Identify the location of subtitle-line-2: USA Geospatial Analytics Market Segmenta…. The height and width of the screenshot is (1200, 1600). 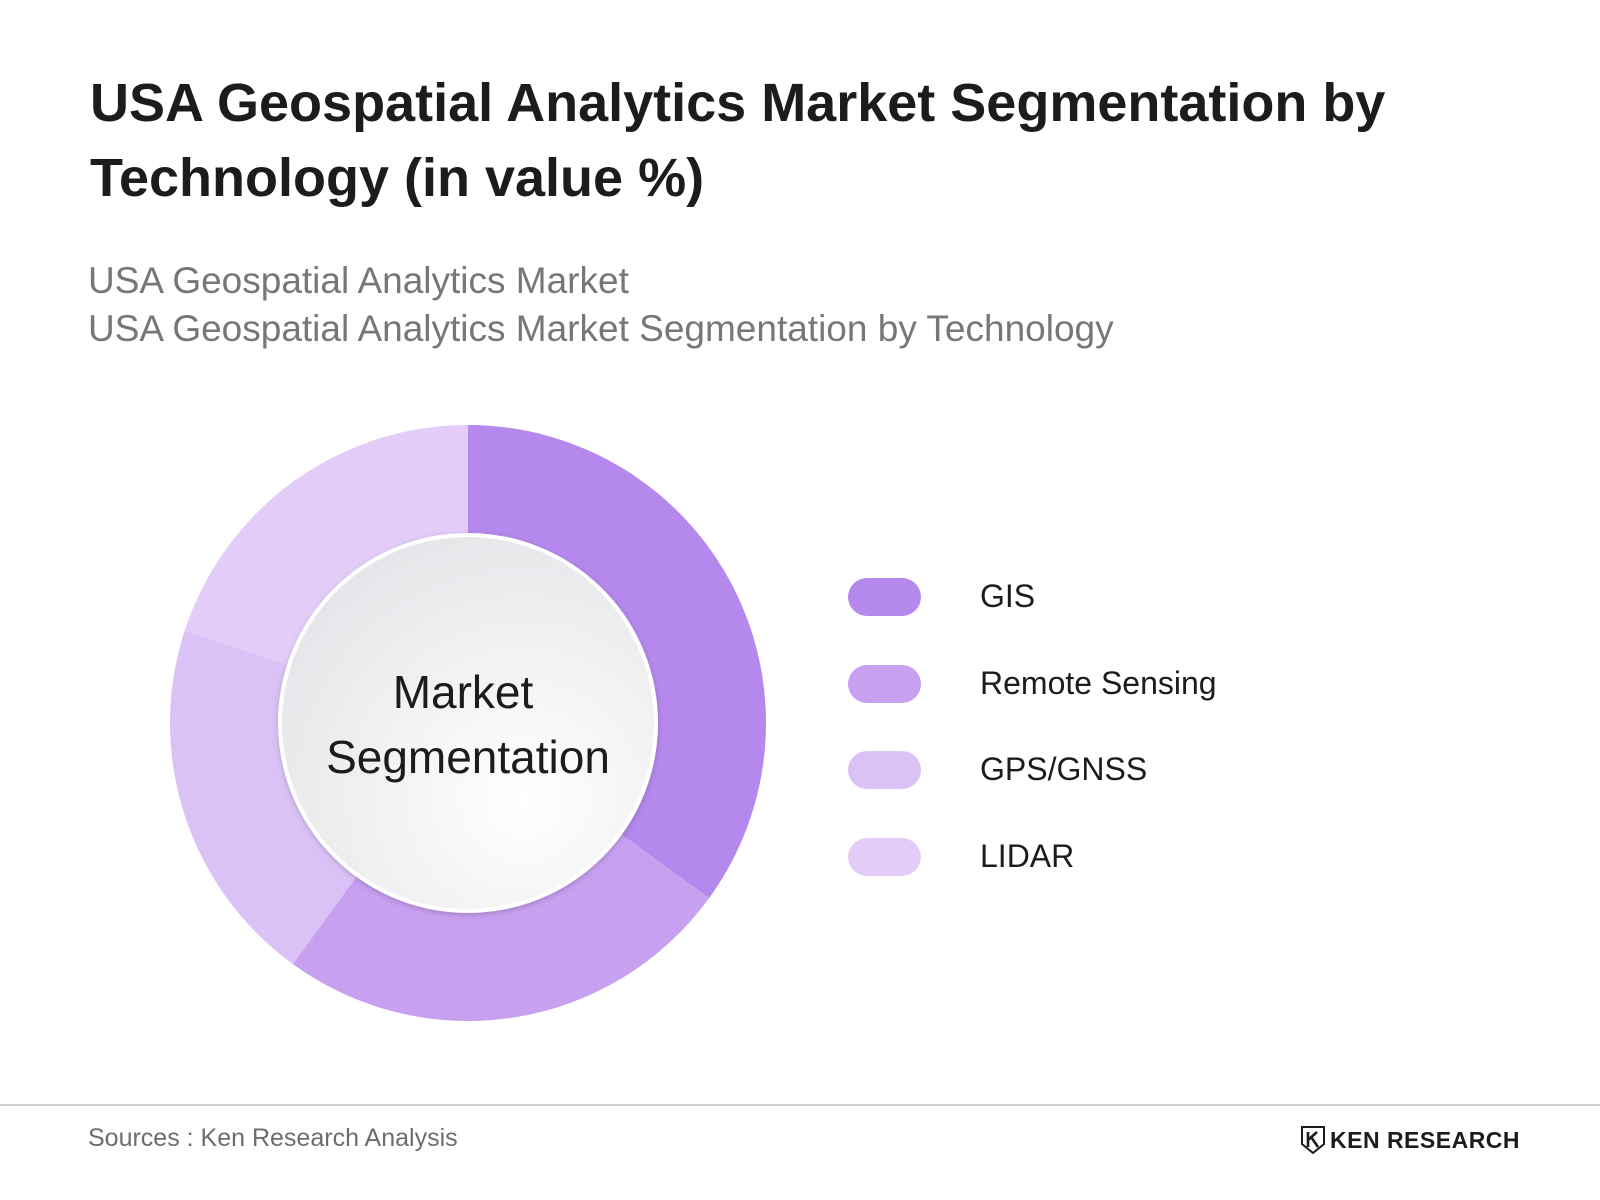
(601, 328).